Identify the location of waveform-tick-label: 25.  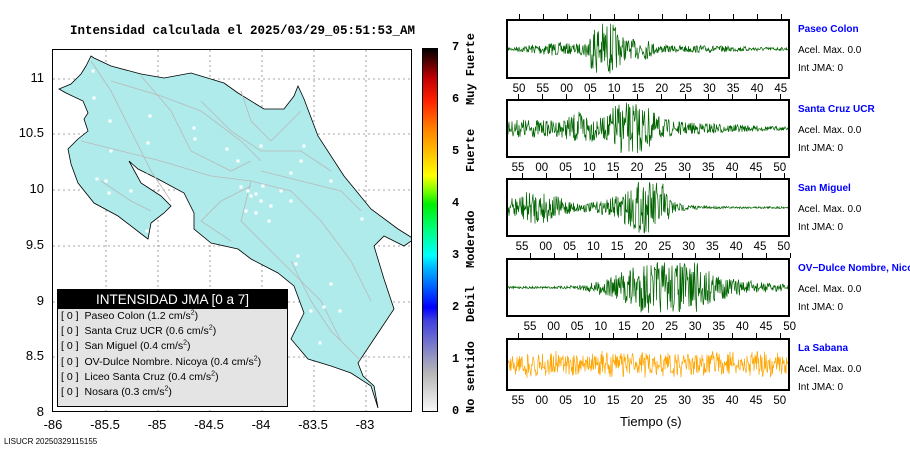
(685, 89).